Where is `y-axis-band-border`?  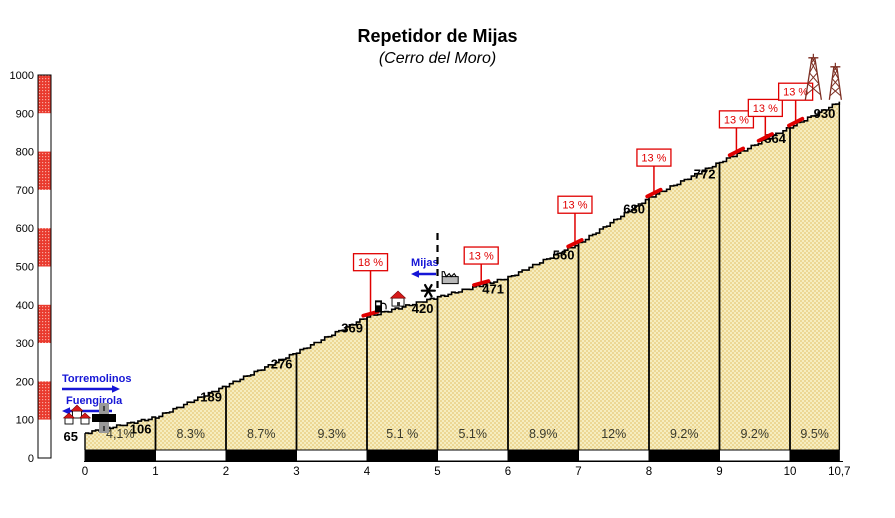 y-axis-band-border is located at coordinates (44, 266).